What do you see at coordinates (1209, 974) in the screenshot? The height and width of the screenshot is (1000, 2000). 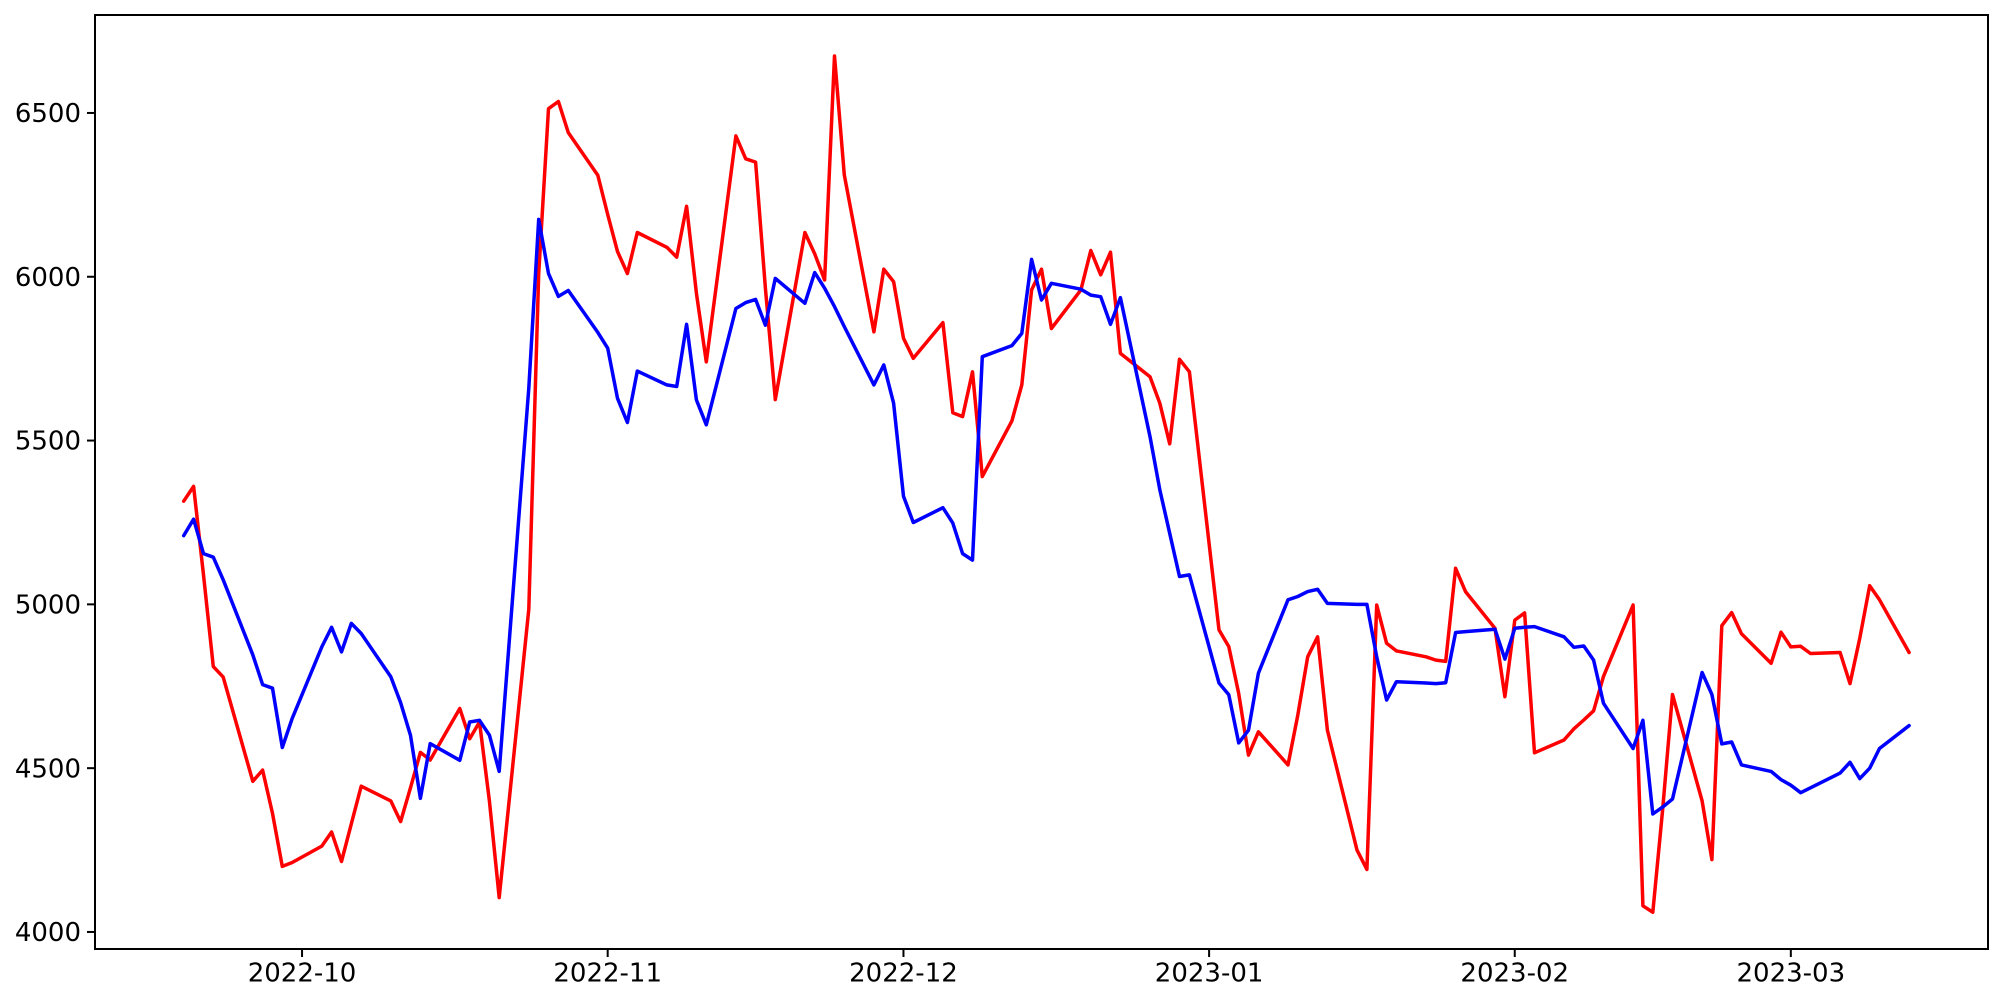 I see `x-tick-label: 2023-01` at bounding box center [1209, 974].